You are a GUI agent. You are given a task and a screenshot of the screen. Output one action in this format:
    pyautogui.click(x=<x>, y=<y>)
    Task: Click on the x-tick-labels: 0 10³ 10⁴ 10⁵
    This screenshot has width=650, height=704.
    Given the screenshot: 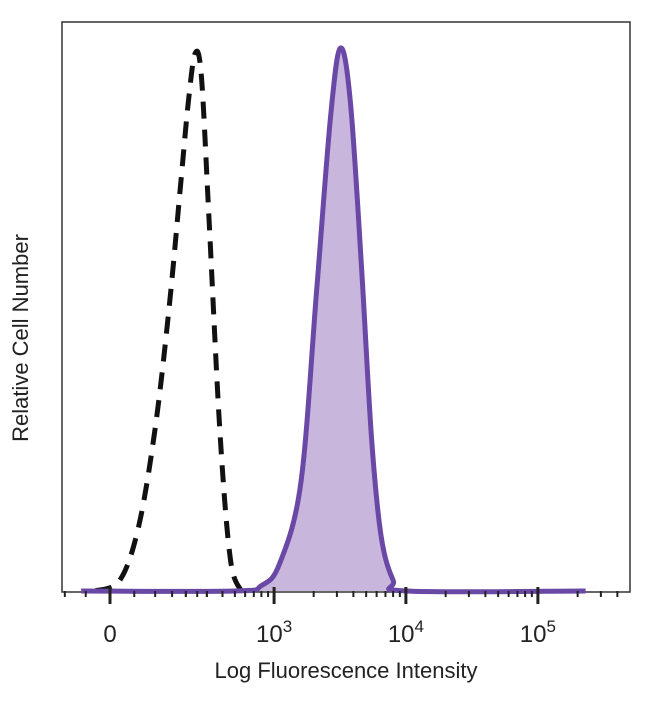 What is the action you would take?
    pyautogui.click(x=329, y=632)
    